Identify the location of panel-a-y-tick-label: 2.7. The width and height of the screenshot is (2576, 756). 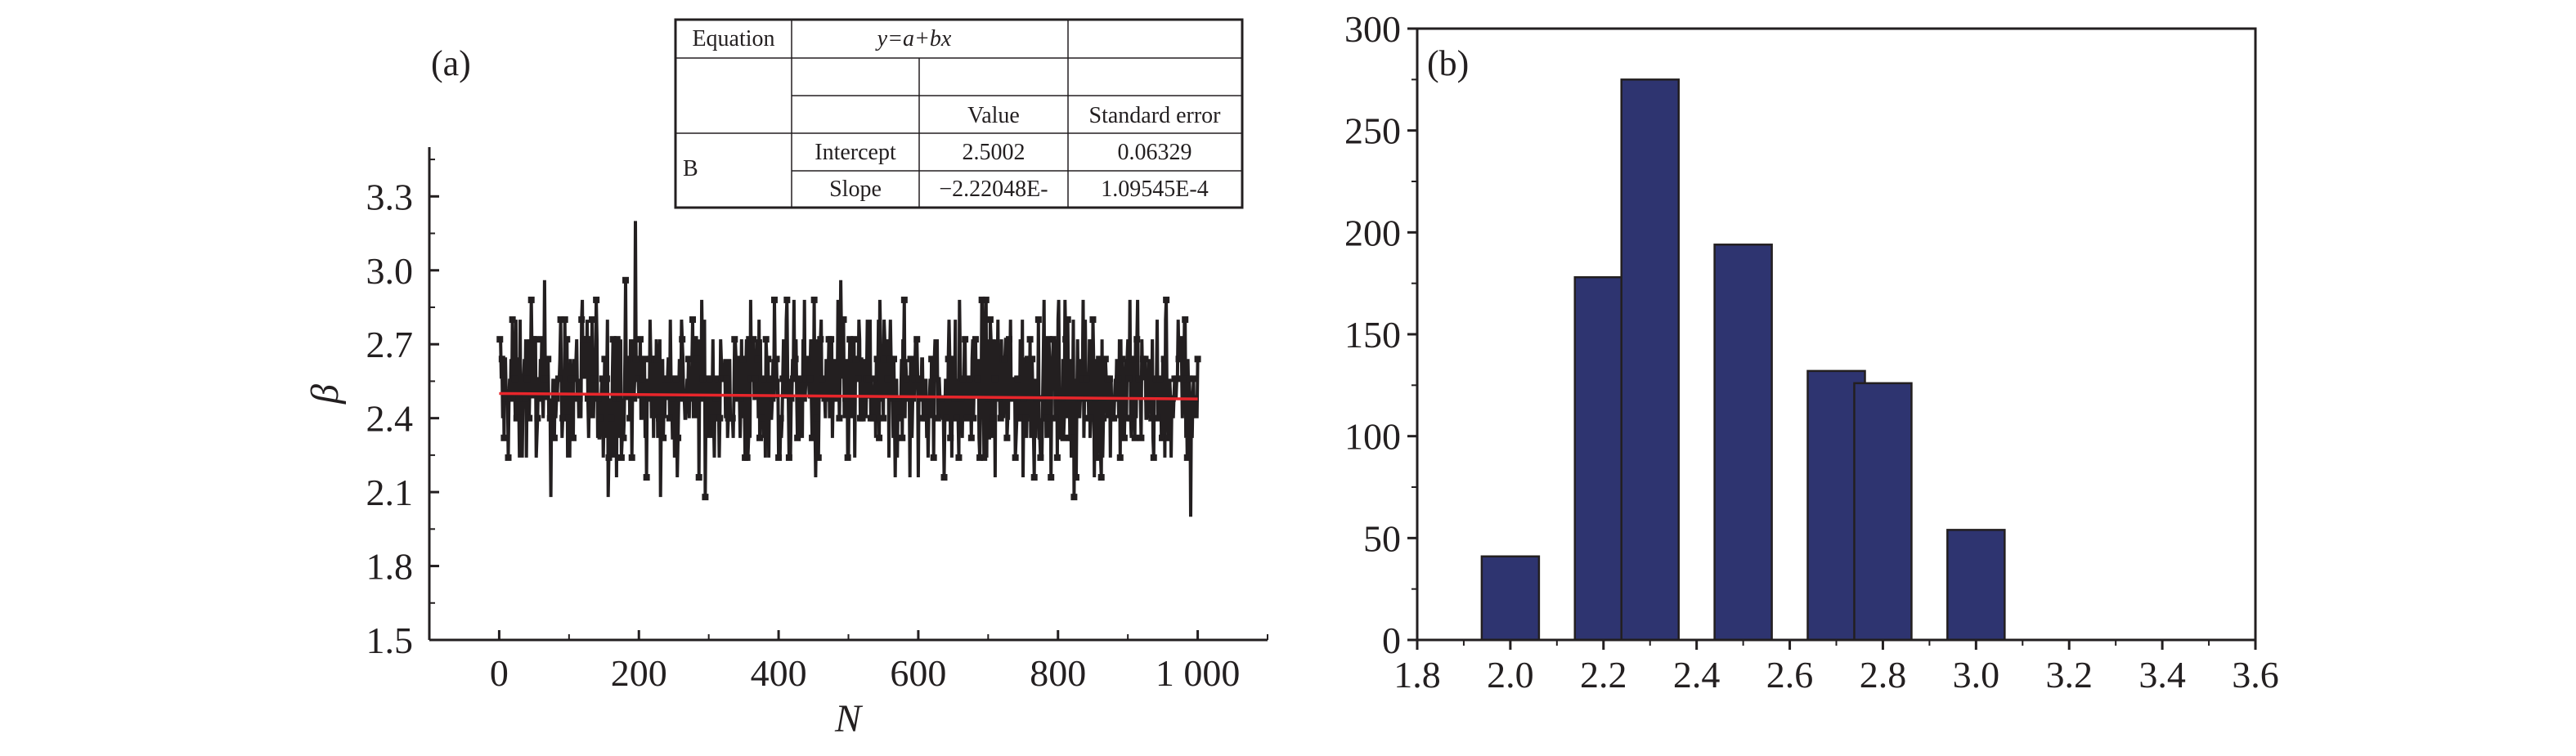
(390, 344).